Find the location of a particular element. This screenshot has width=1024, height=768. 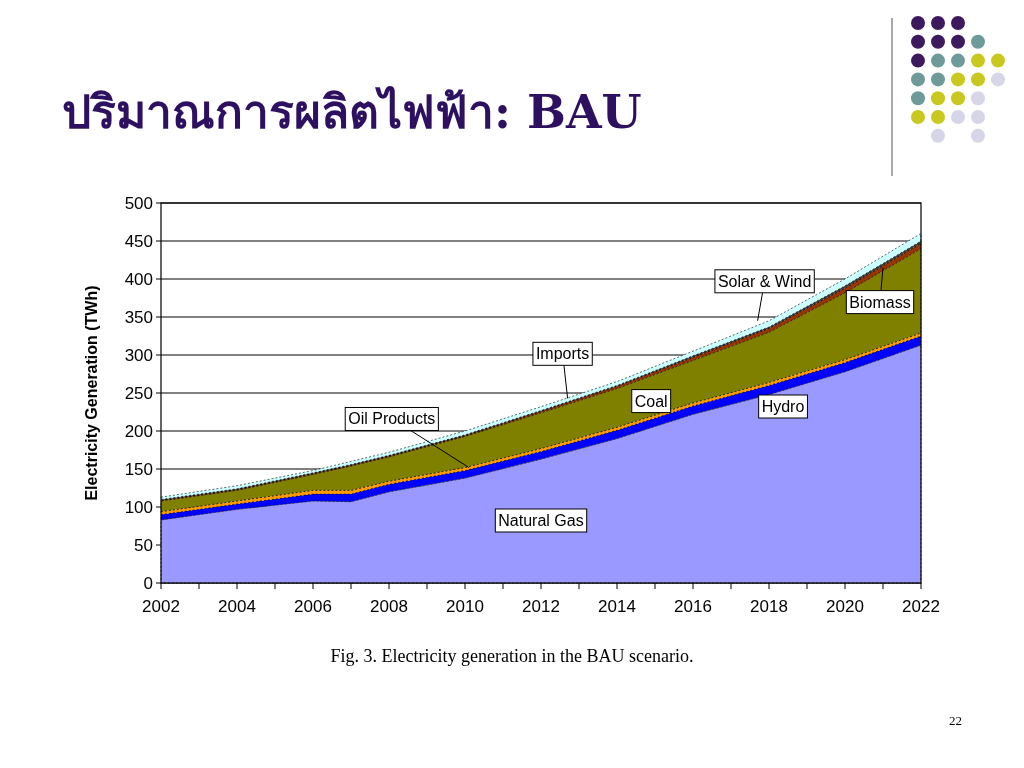

annotation: Oil Products is located at coordinates (392, 419).